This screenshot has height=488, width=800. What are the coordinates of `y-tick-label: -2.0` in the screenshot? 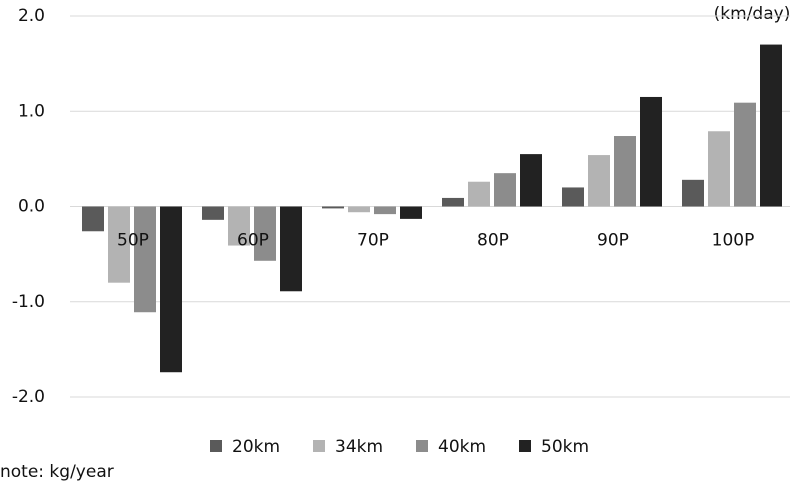 It's located at (28, 397).